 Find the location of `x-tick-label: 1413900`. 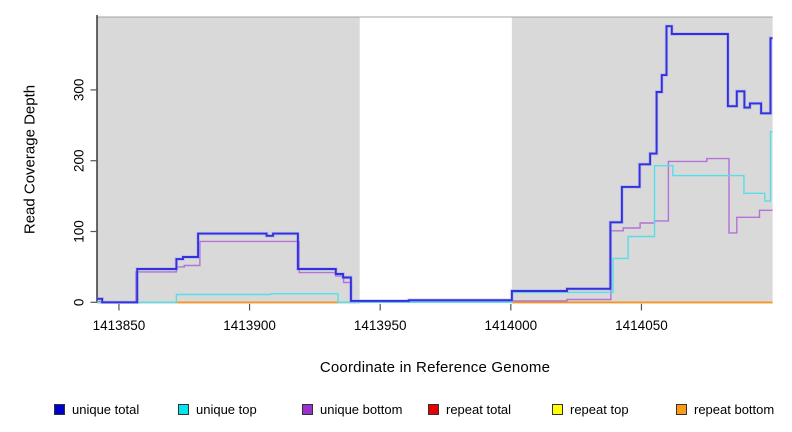

x-tick-label: 1413900 is located at coordinates (249, 325).